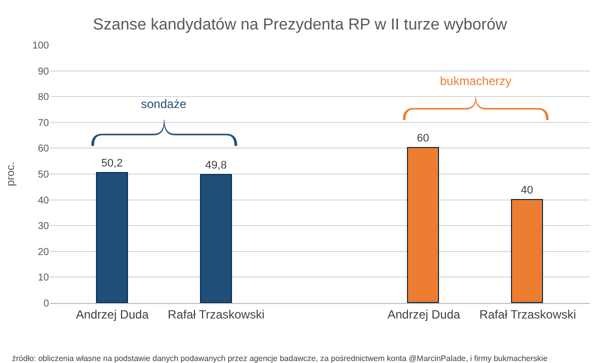 The image size is (600, 363). Describe the element at coordinates (44, 200) in the screenshot. I see `y-tick-label: 40` at that location.